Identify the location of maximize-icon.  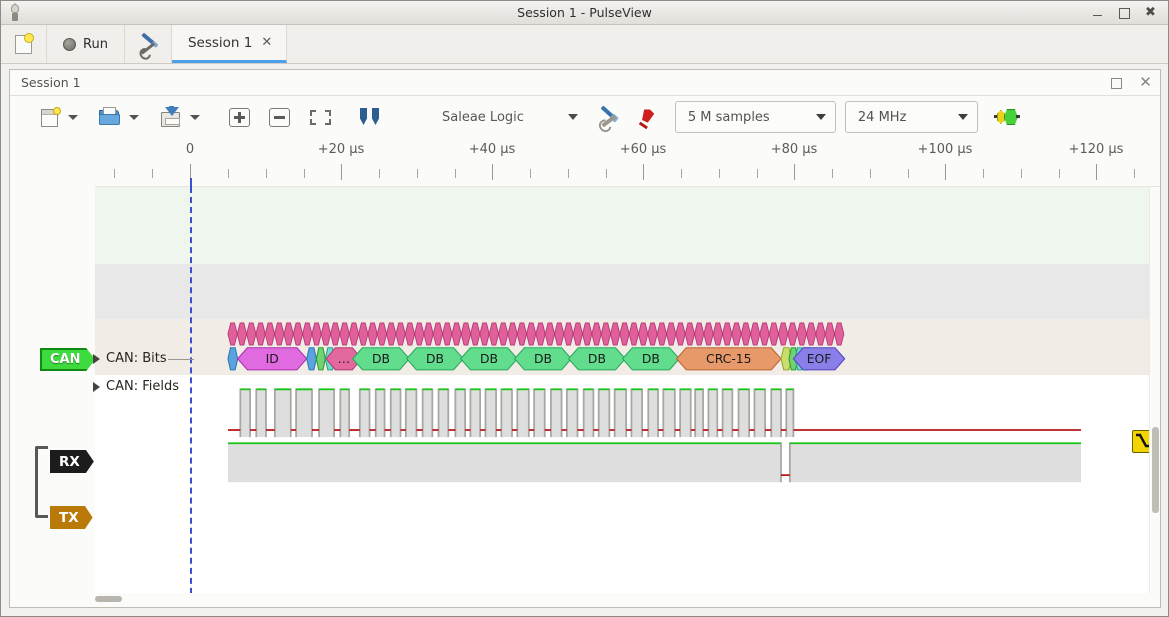
(1124, 12).